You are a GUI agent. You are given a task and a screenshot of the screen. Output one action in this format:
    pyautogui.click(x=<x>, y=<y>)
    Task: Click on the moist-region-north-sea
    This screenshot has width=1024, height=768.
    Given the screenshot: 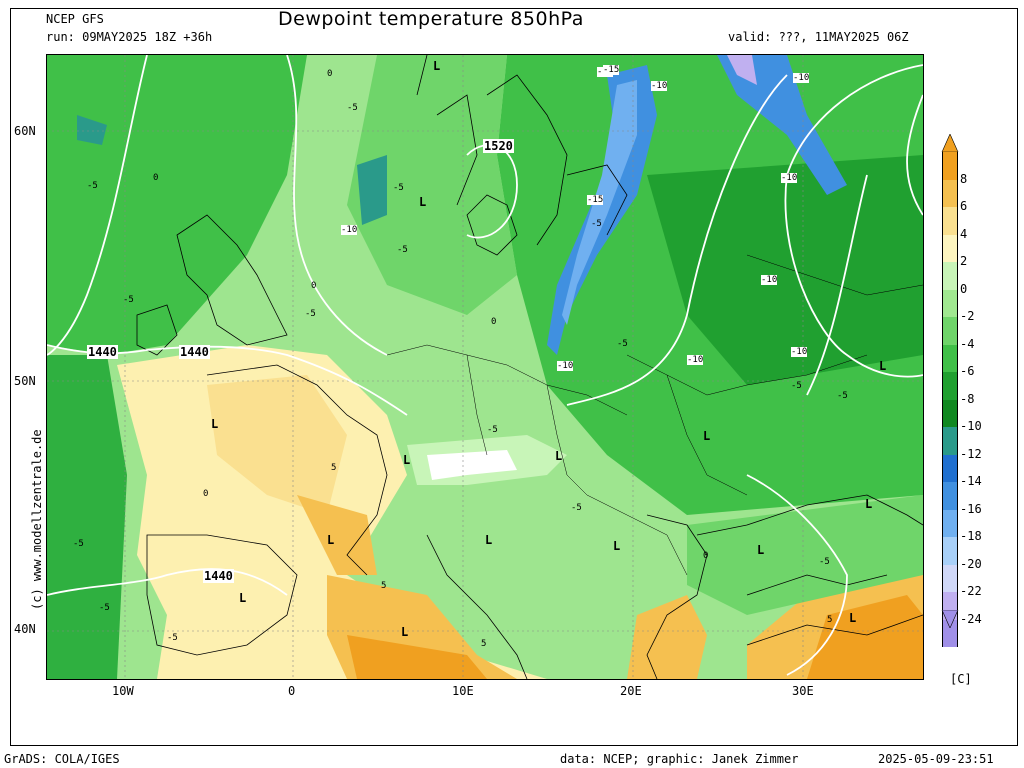 What is the action you would take?
    pyautogui.click(x=432, y=185)
    